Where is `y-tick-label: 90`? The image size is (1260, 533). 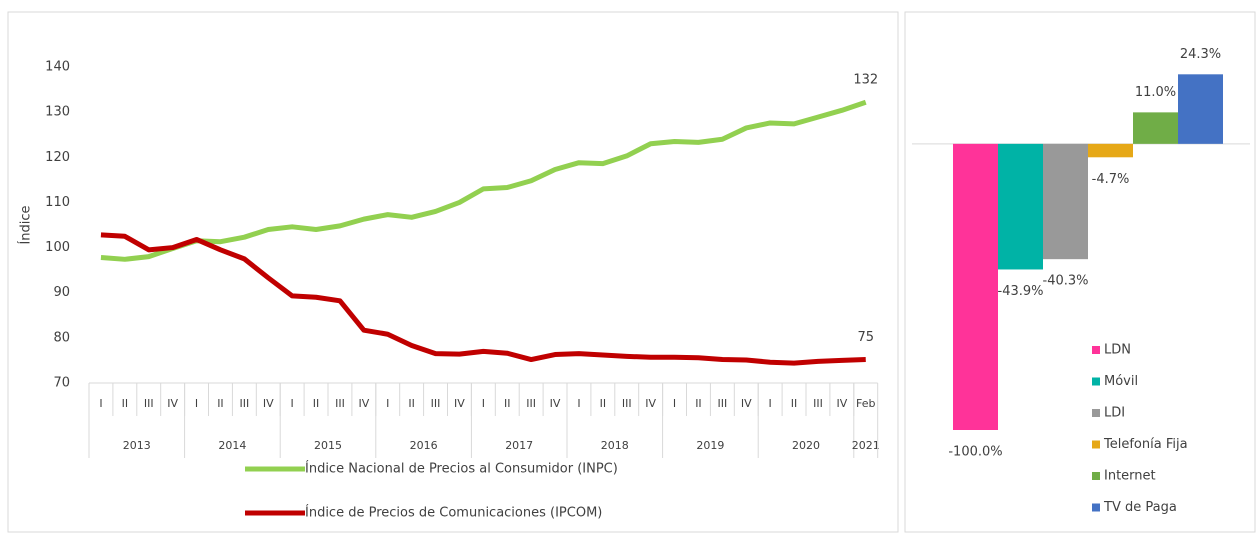 y-tick-label: 90 is located at coordinates (61, 292).